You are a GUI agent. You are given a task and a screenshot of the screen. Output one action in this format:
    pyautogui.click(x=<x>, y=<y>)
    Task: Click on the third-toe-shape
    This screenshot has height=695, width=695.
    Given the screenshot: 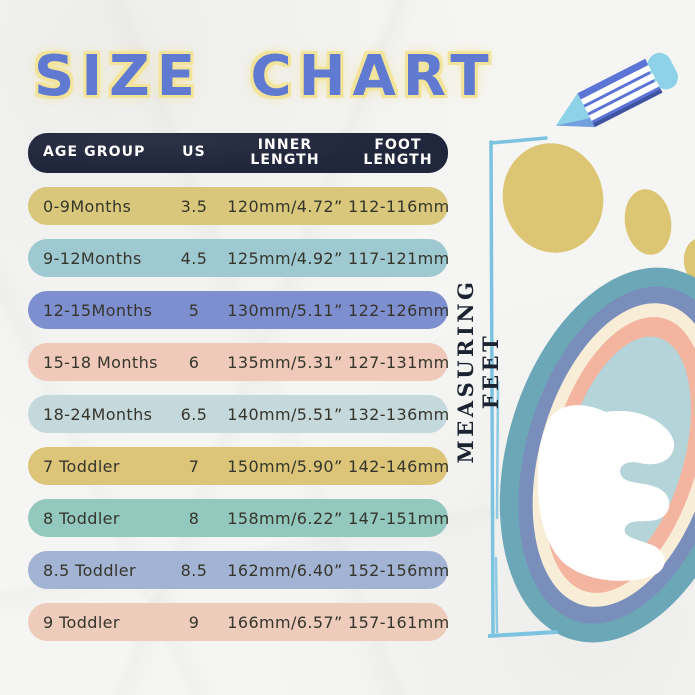 What is the action you would take?
    pyautogui.click(x=689, y=262)
    